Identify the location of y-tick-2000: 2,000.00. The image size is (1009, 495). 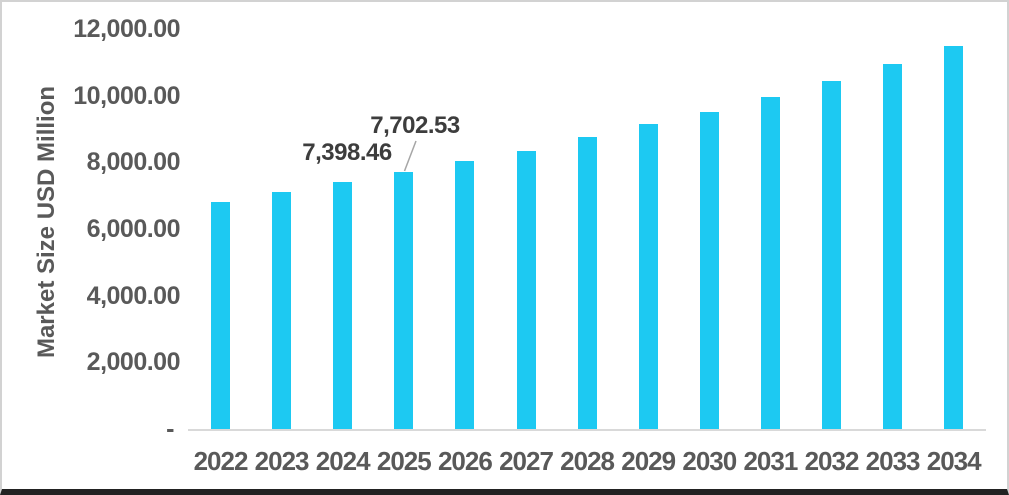
(133, 362).